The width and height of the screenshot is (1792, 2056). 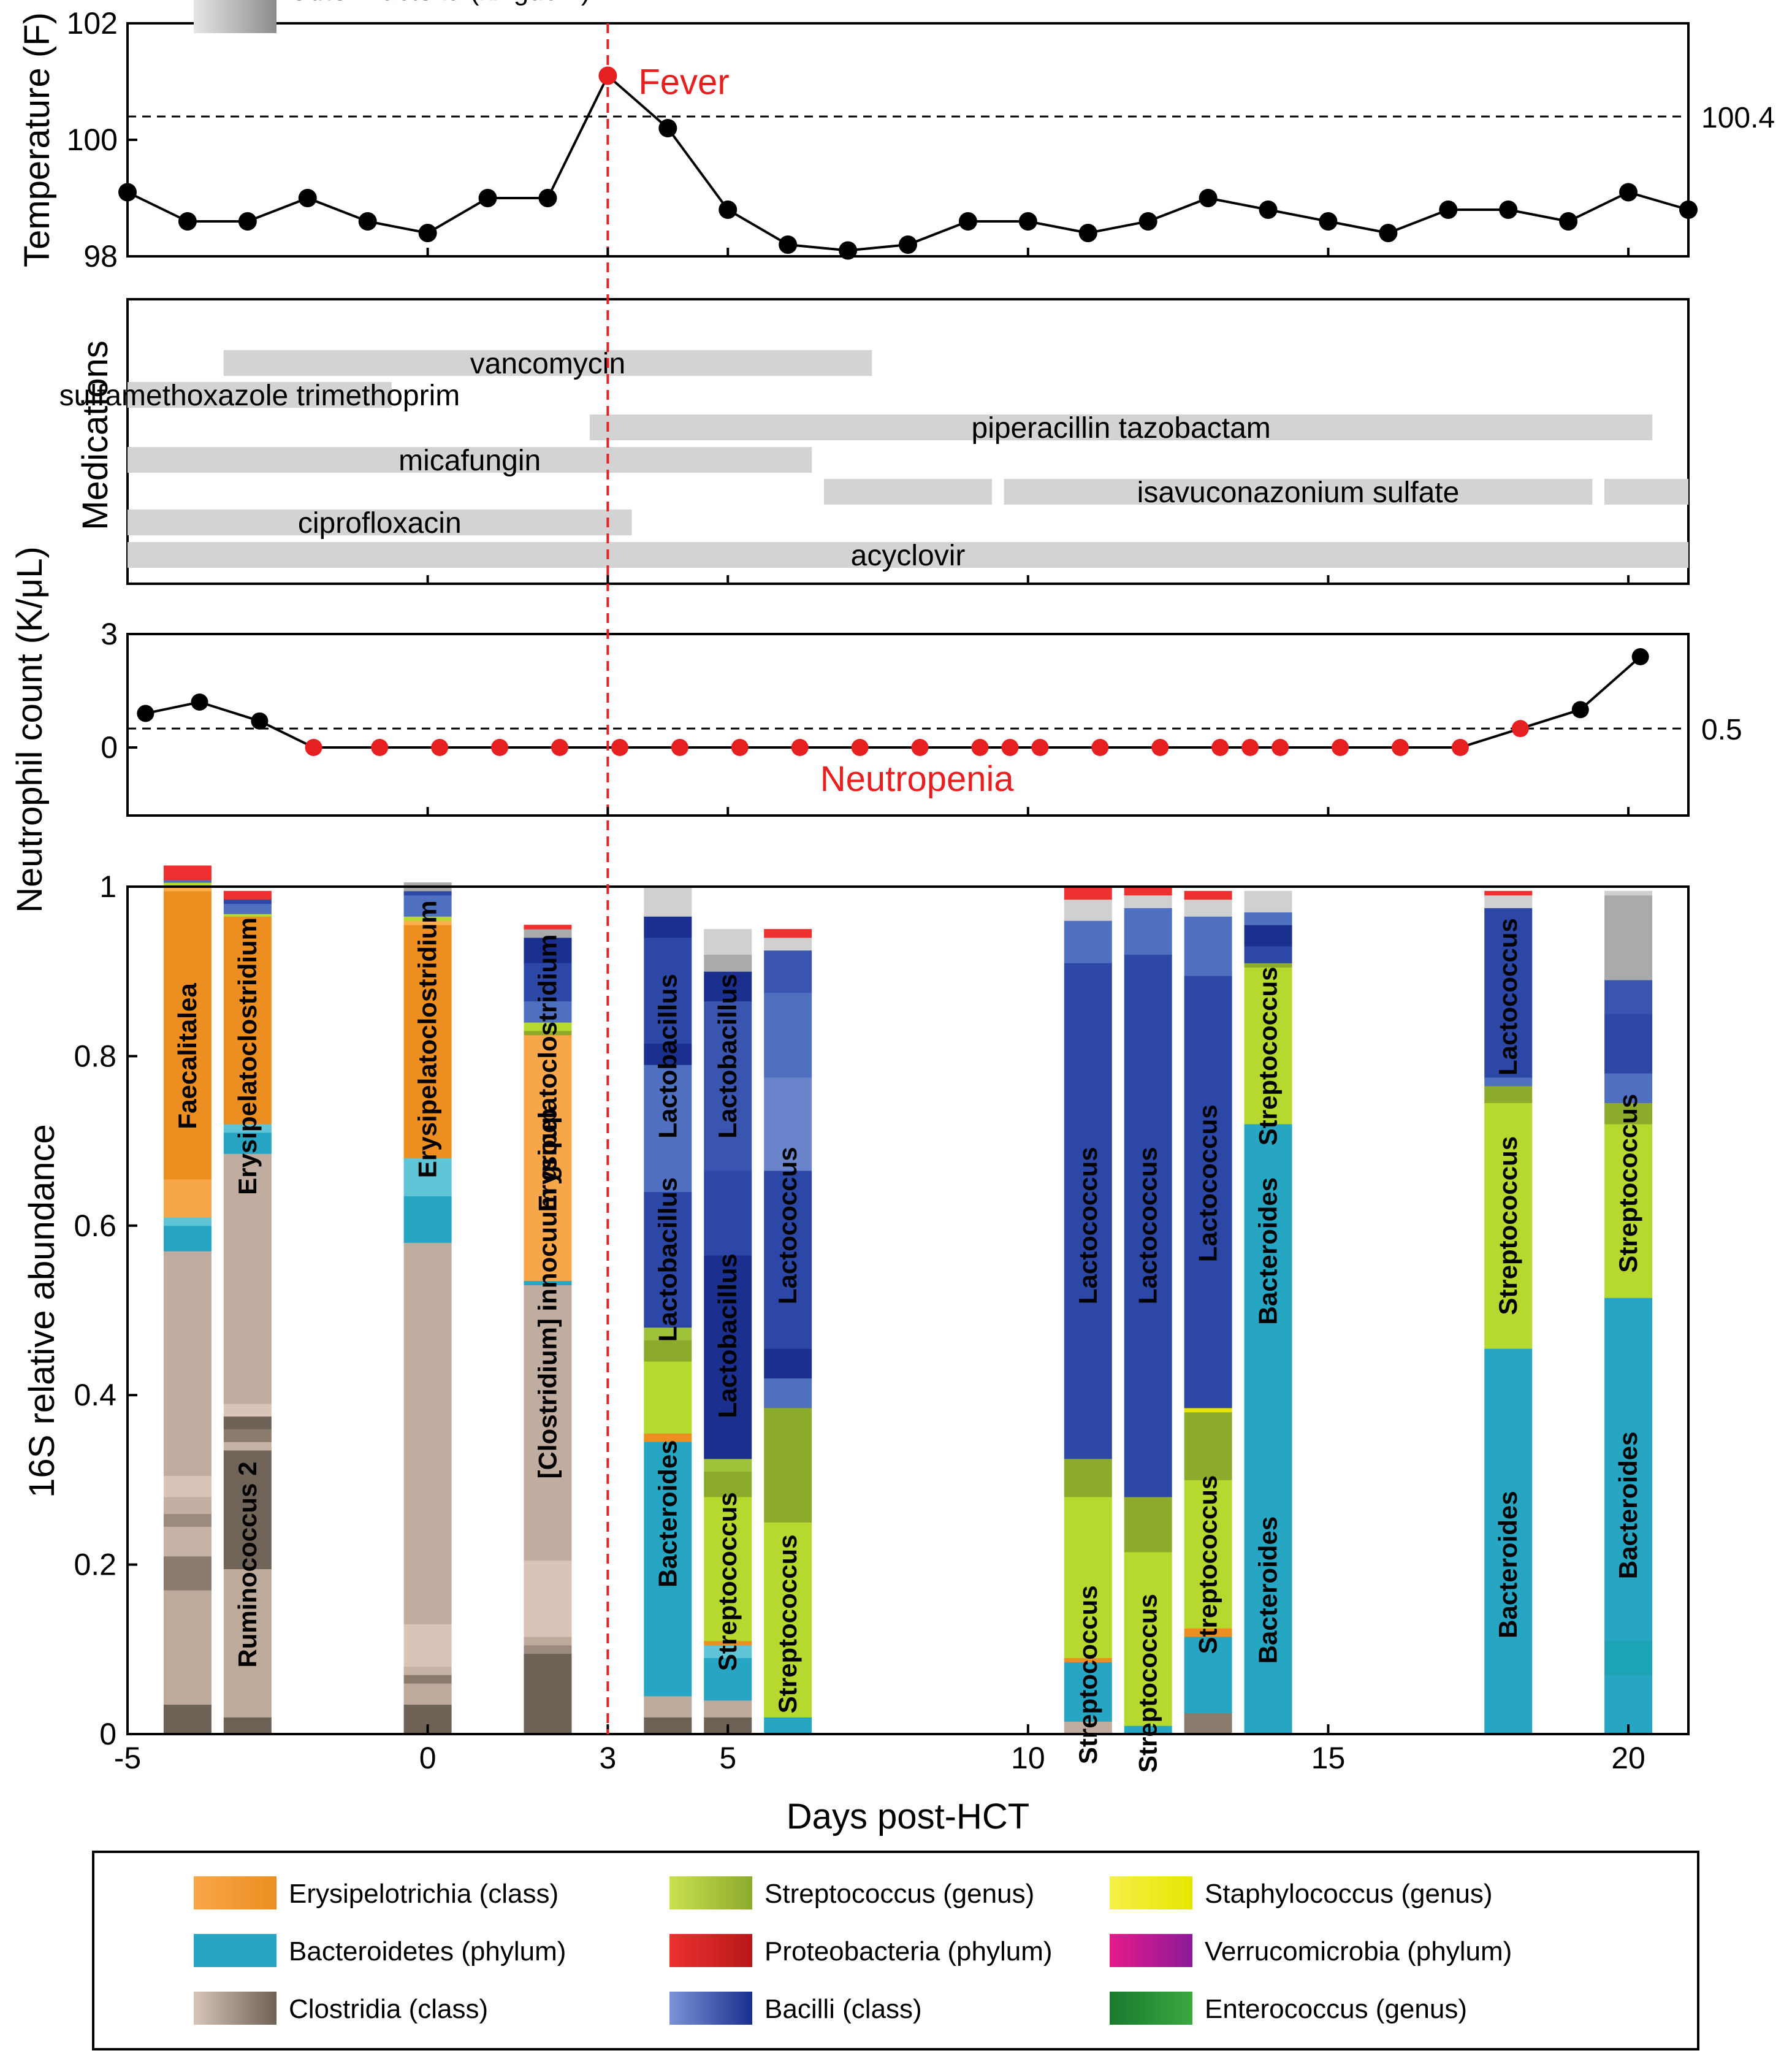 What do you see at coordinates (1028, 1758) in the screenshot?
I see `x-tick-label: 10` at bounding box center [1028, 1758].